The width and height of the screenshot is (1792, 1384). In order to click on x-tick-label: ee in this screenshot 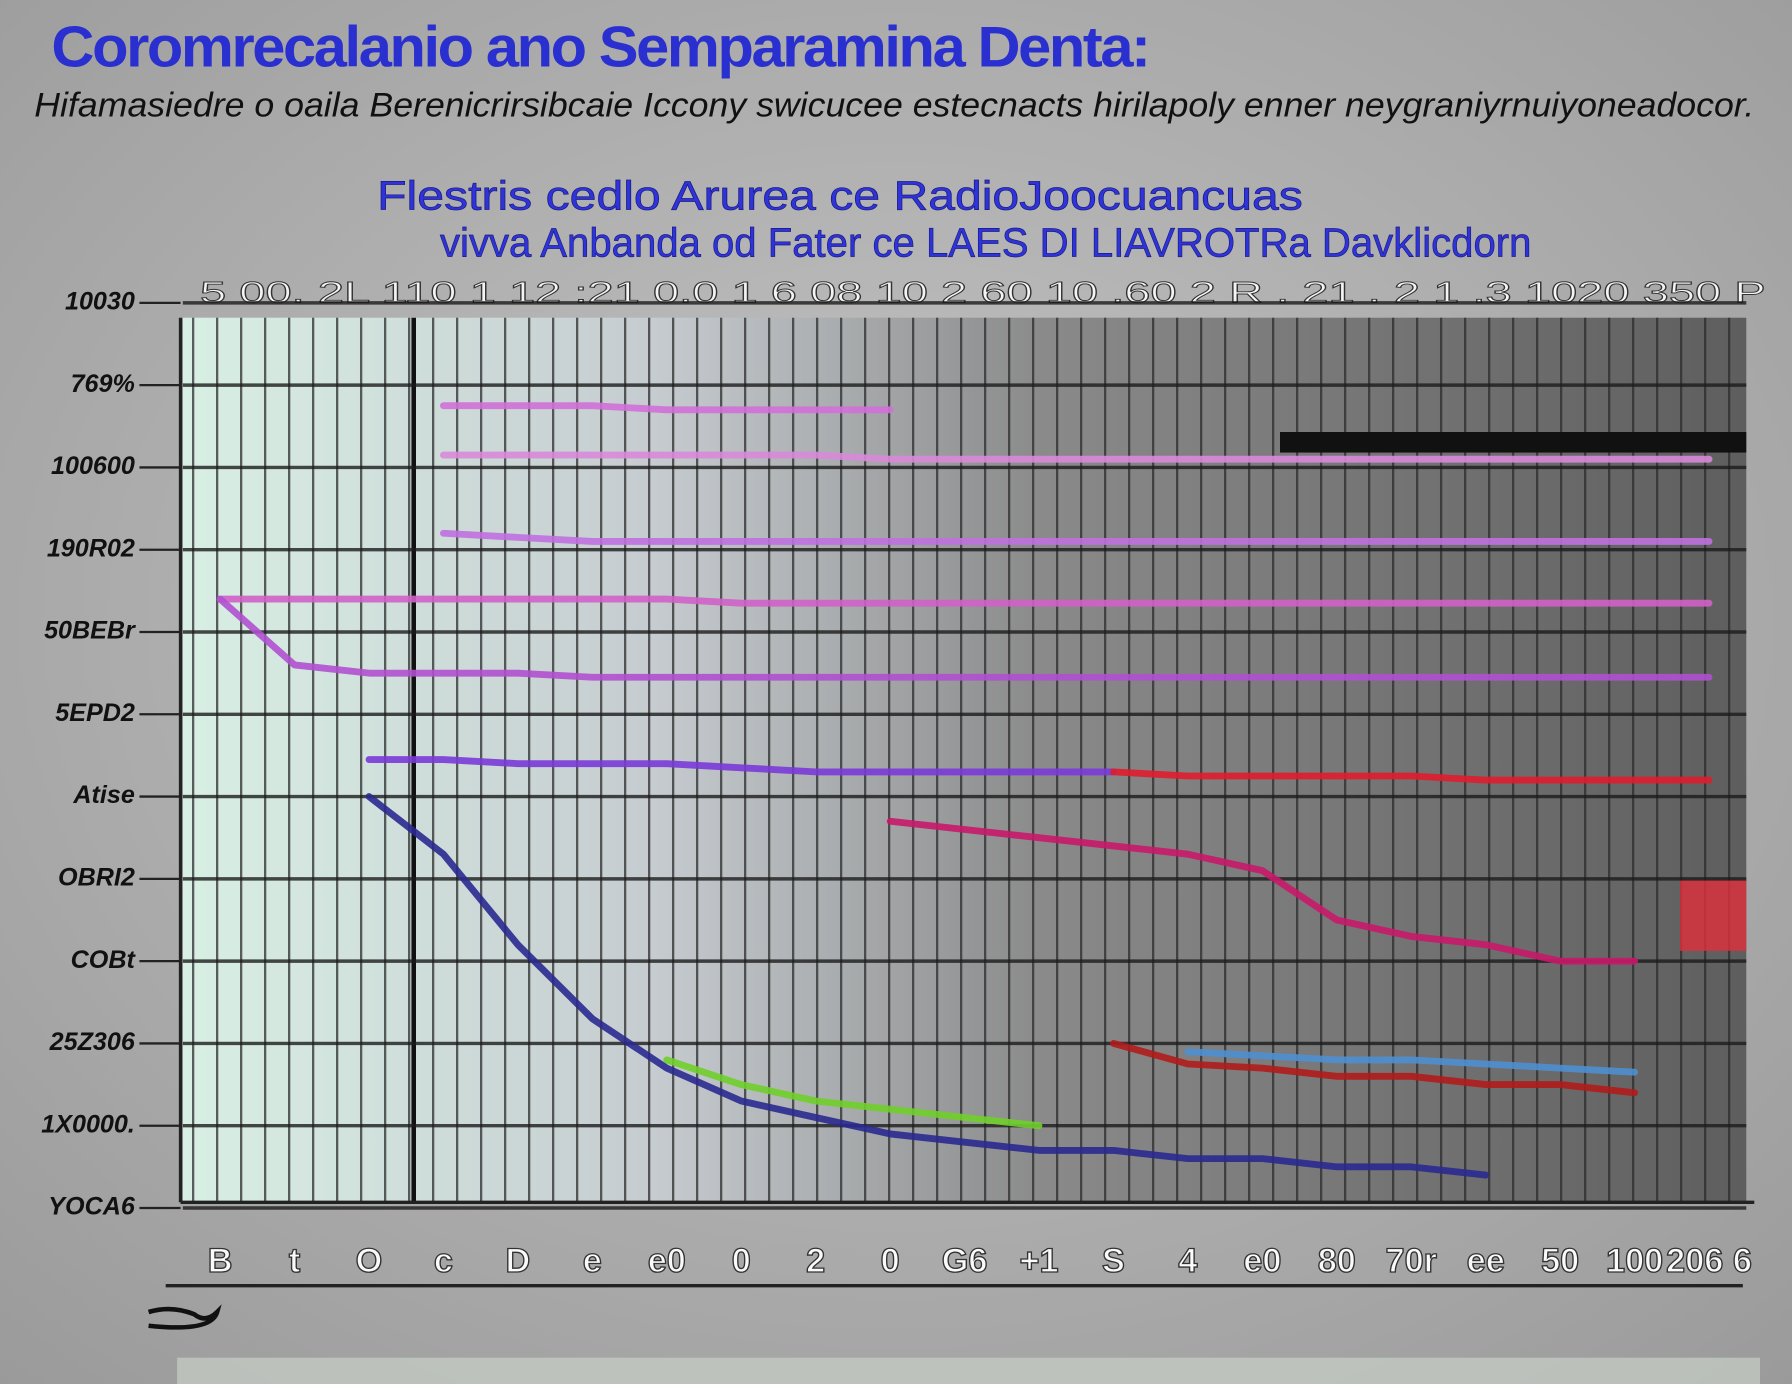, I will do `click(1486, 1261)`.